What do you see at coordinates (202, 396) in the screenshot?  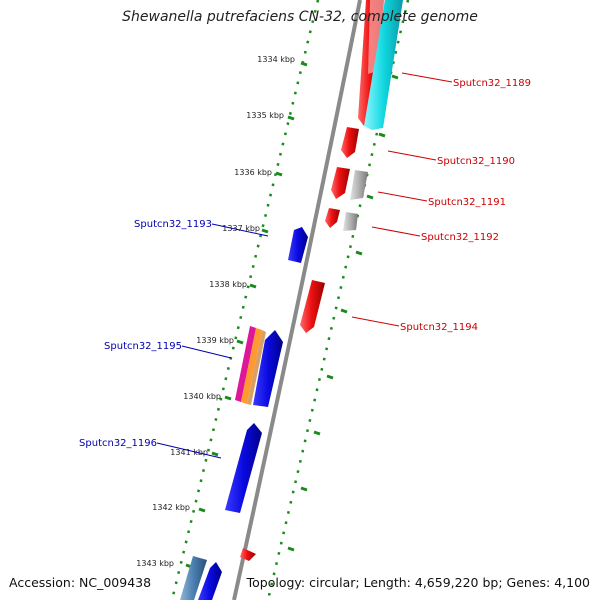 I see `tick-label-1340: 1340 kbp` at bounding box center [202, 396].